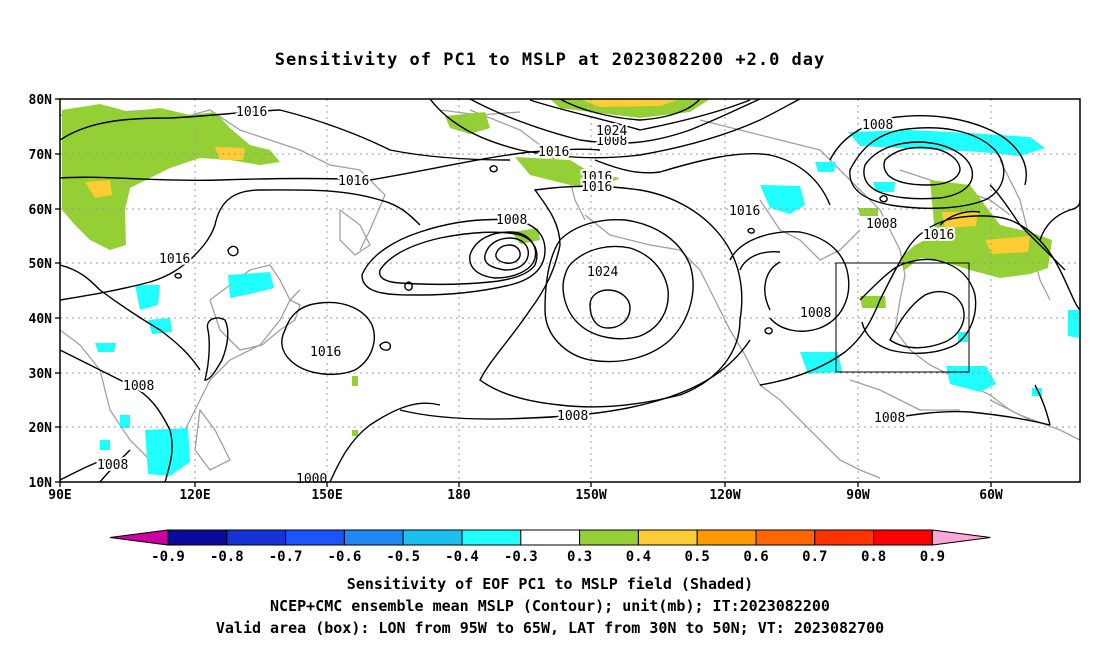 The width and height of the screenshot is (1100, 650). I want to click on lat-tick-labels: 80N 70N 60N 50N 40N 30N 20N 10N, so click(41, 292).